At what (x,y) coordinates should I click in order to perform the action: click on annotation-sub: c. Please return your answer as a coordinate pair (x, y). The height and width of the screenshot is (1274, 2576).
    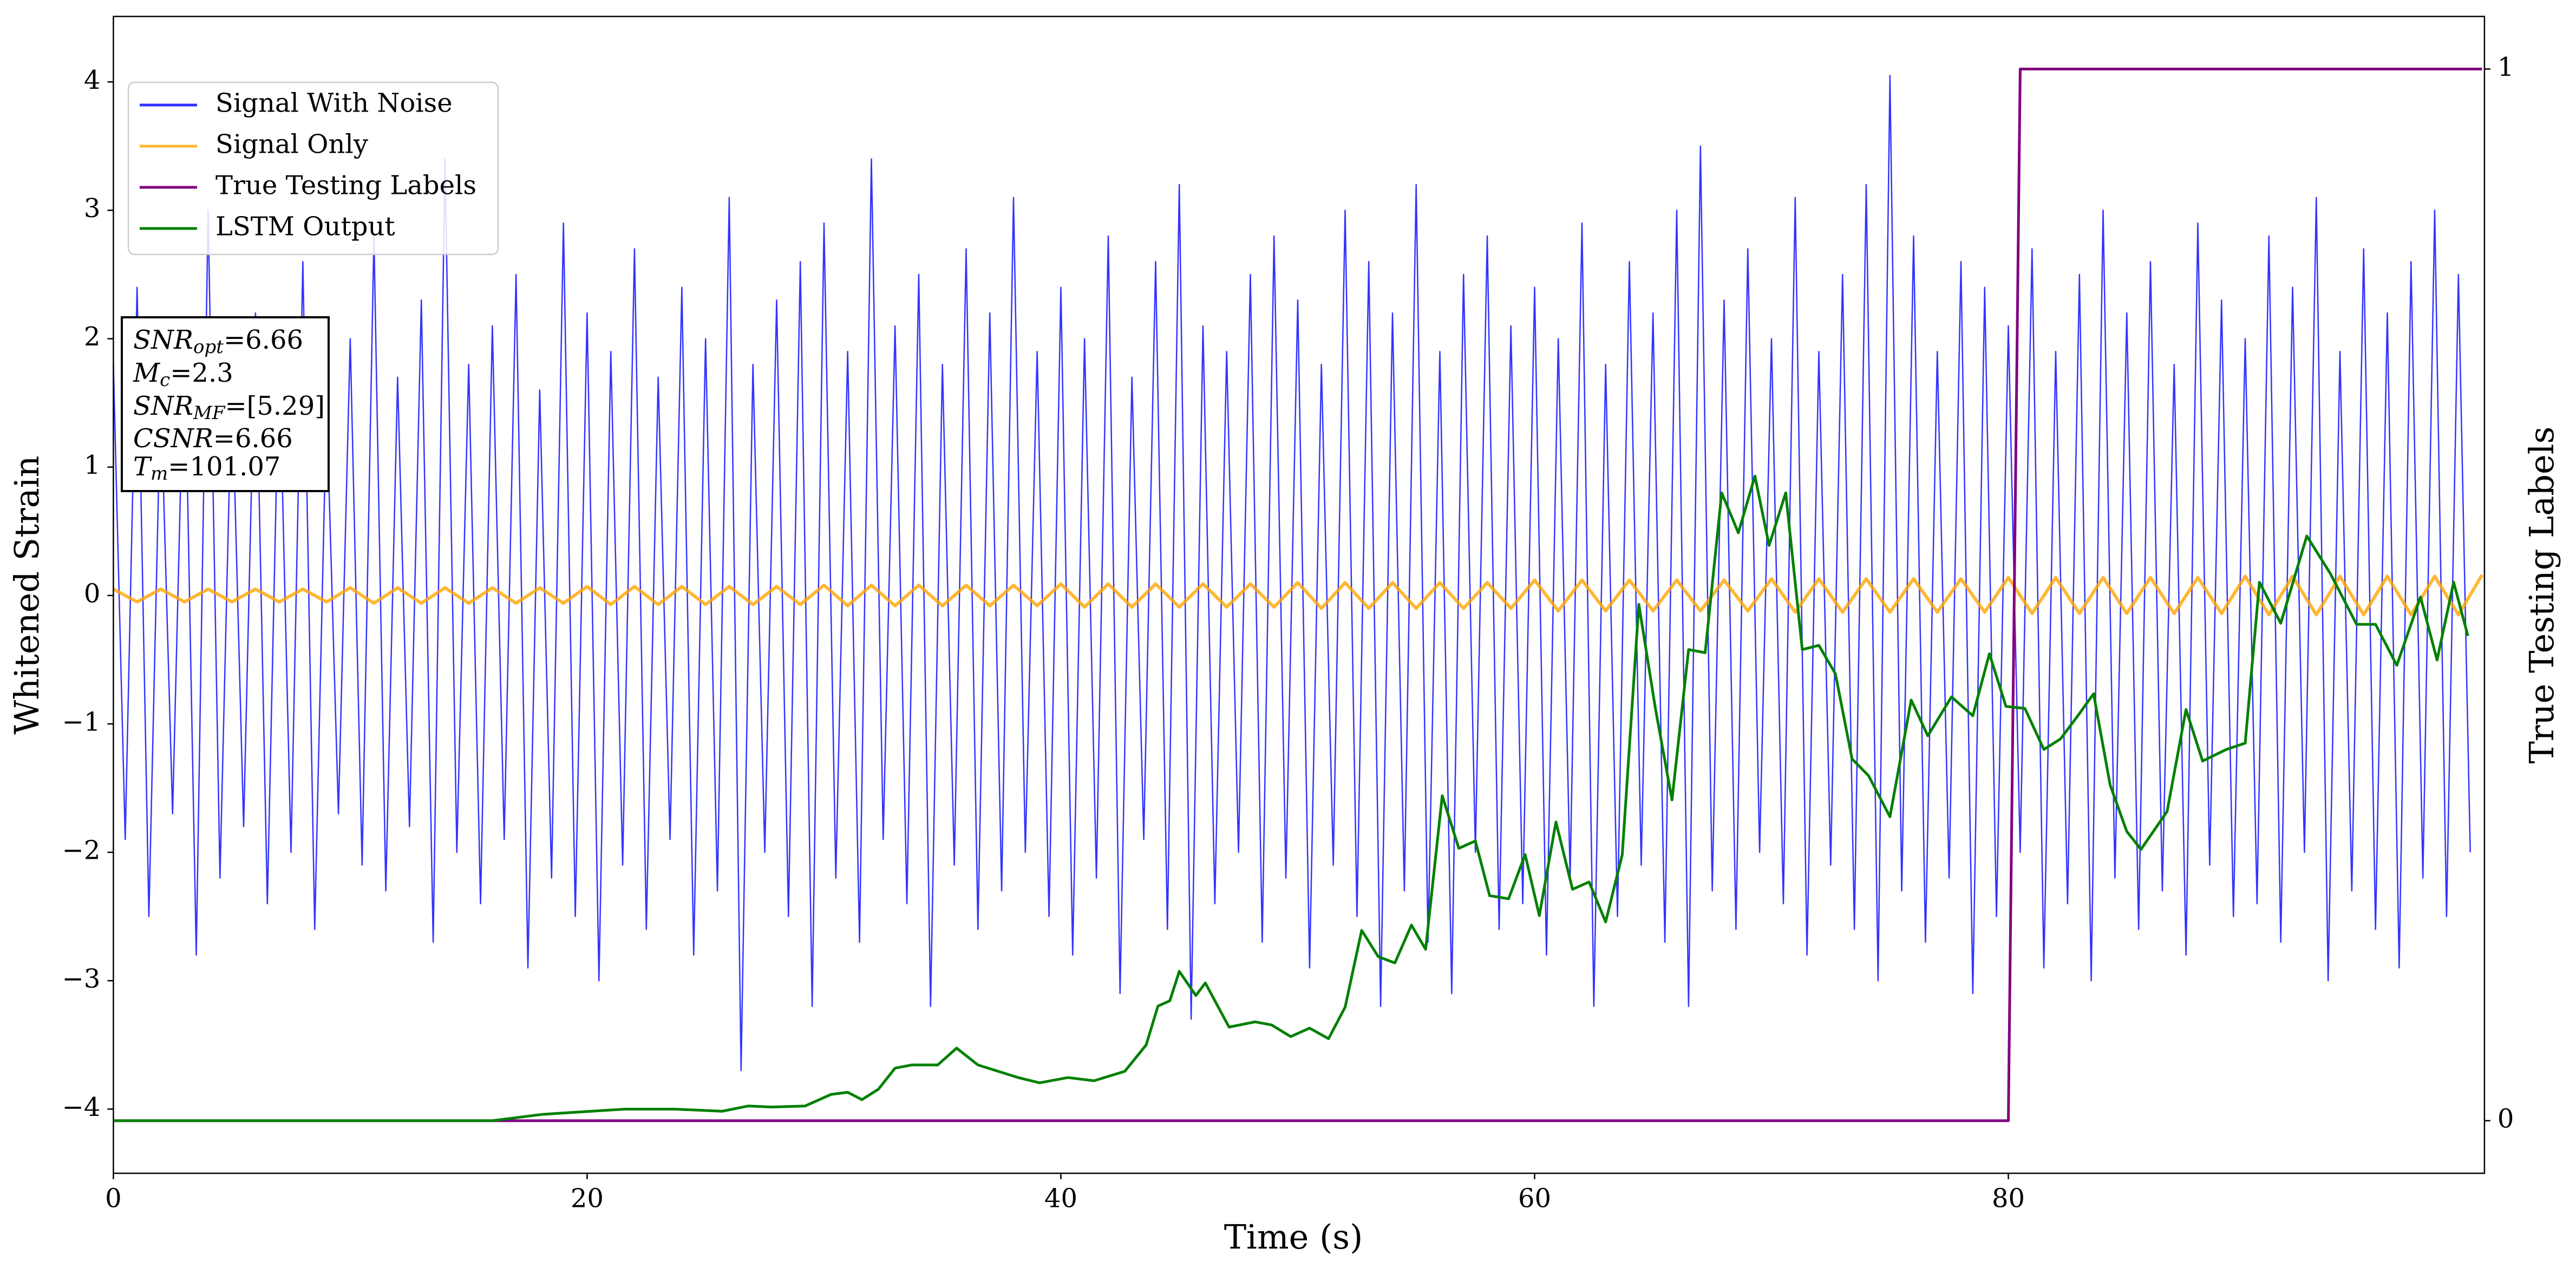
    Looking at the image, I should click on (165, 380).